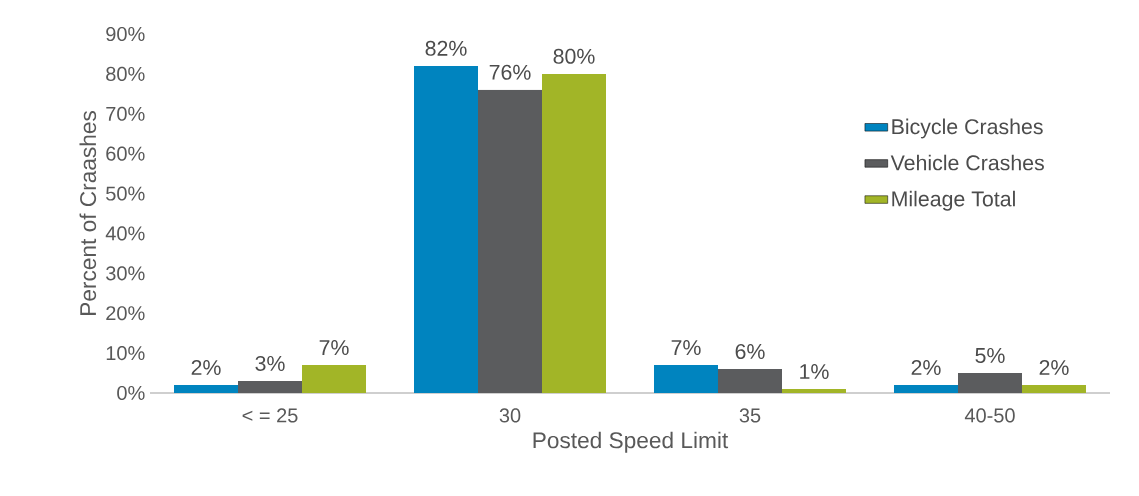  I want to click on data-label: 80%, so click(574, 56).